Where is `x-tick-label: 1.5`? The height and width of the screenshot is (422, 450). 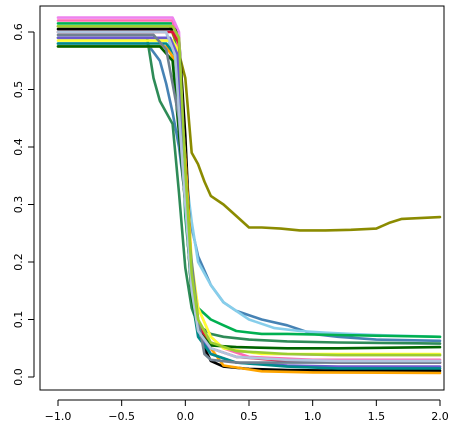 x-tick-label: 1.5 is located at coordinates (377, 416).